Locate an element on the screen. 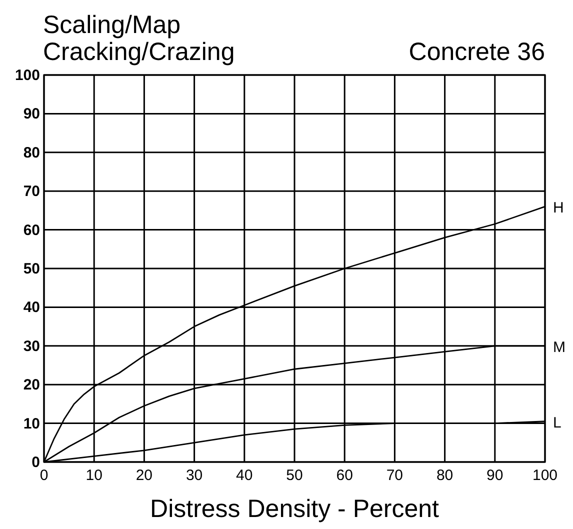 The image size is (573, 529). x-tick-label: 50 is located at coordinates (294, 475).